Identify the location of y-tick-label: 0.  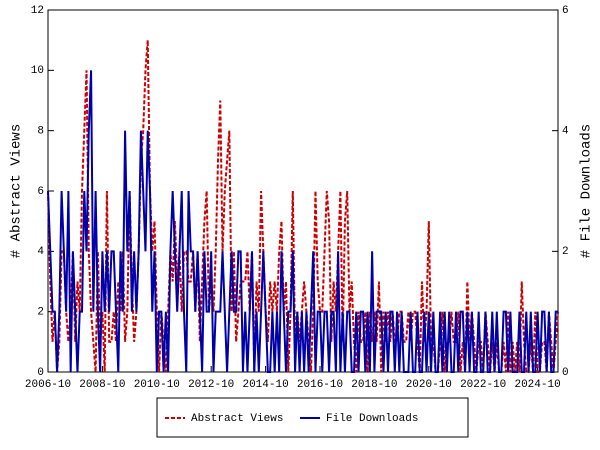
(40, 373).